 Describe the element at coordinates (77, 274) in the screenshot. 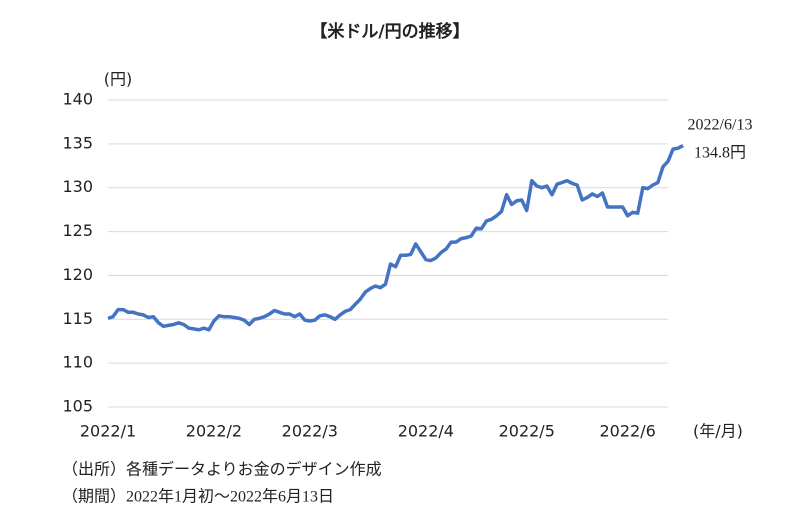

I see `y-tick-label: 120` at that location.